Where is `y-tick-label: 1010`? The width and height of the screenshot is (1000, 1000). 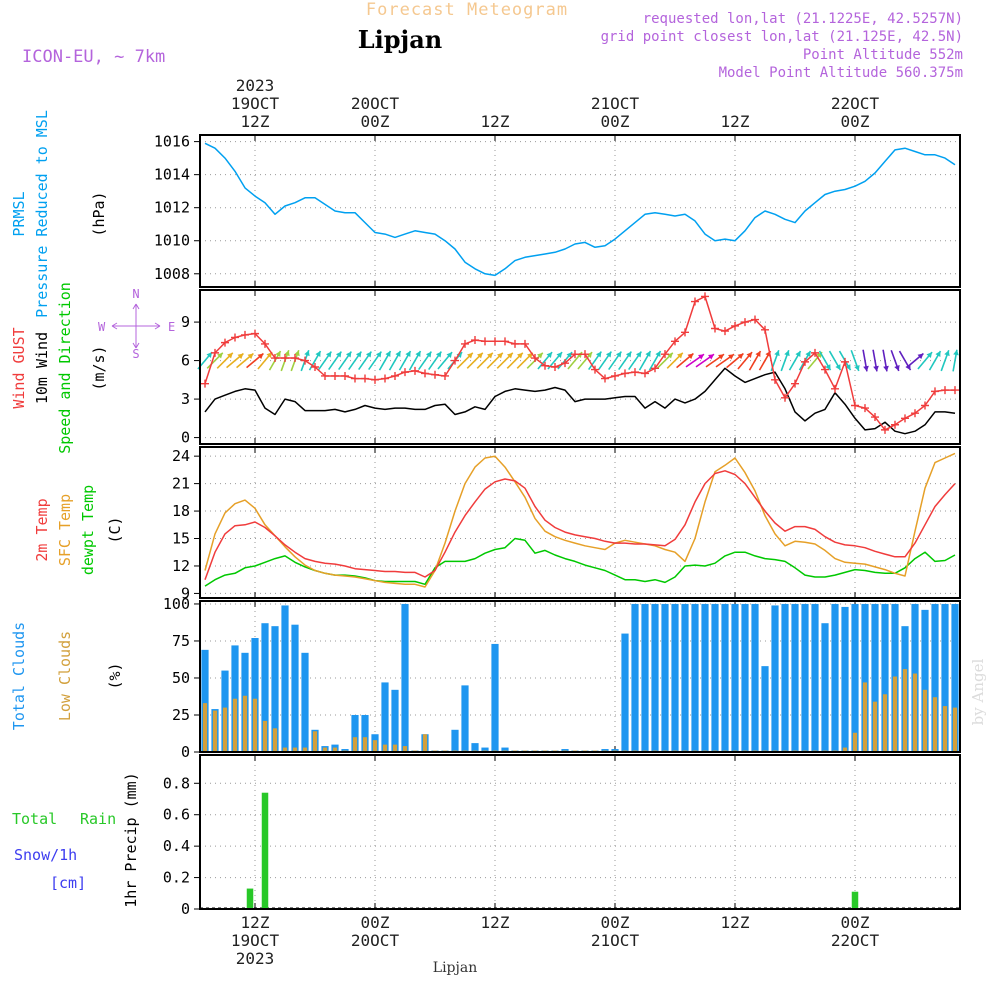 y-tick-label: 1010 is located at coordinates (172, 241).